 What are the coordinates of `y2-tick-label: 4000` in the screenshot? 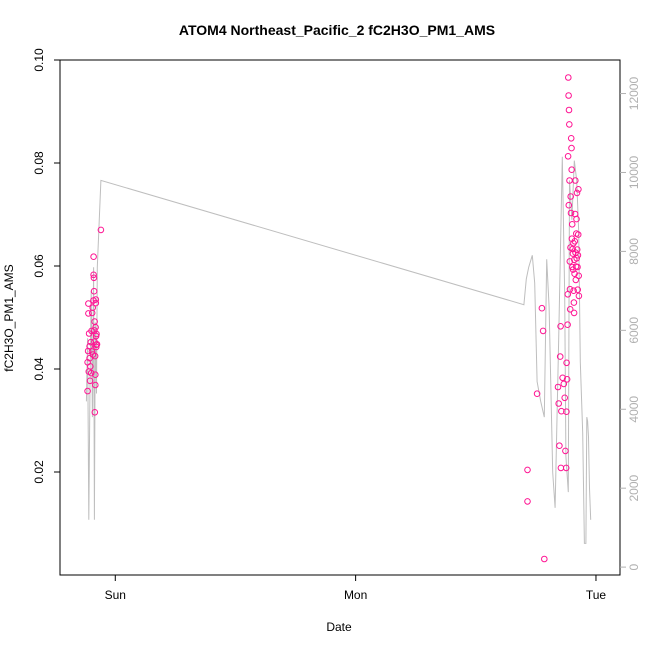 It's located at (634, 409).